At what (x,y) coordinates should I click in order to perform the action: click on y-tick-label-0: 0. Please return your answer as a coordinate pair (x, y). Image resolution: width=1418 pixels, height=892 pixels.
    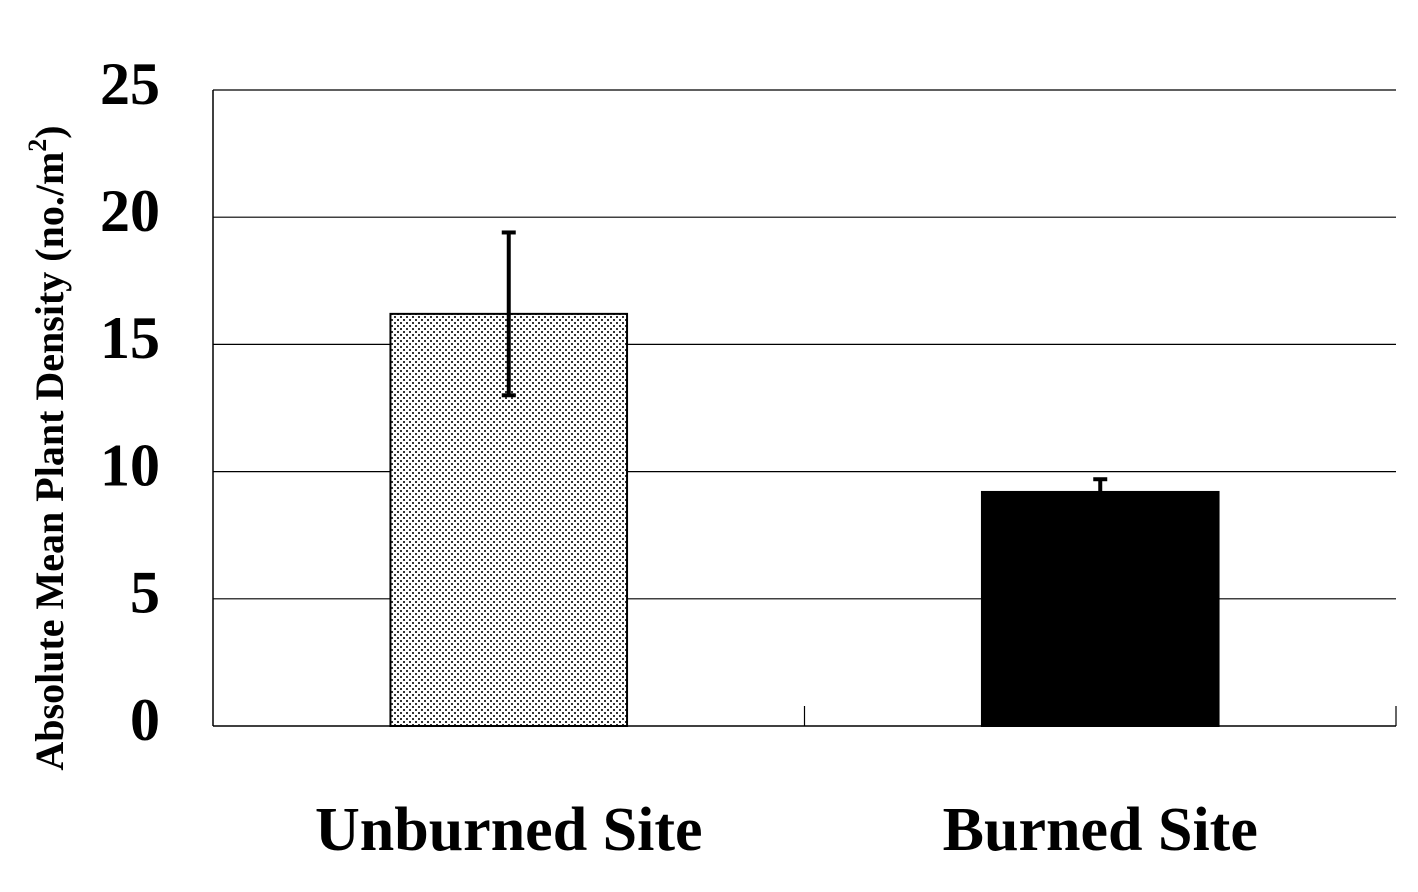
    Looking at the image, I should click on (145, 720).